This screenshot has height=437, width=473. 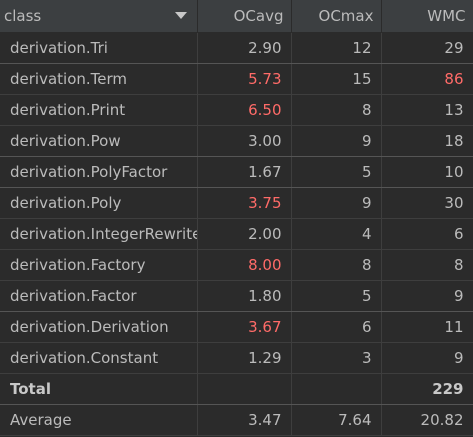 I want to click on summary-wmc: 20.82, so click(x=427, y=420).